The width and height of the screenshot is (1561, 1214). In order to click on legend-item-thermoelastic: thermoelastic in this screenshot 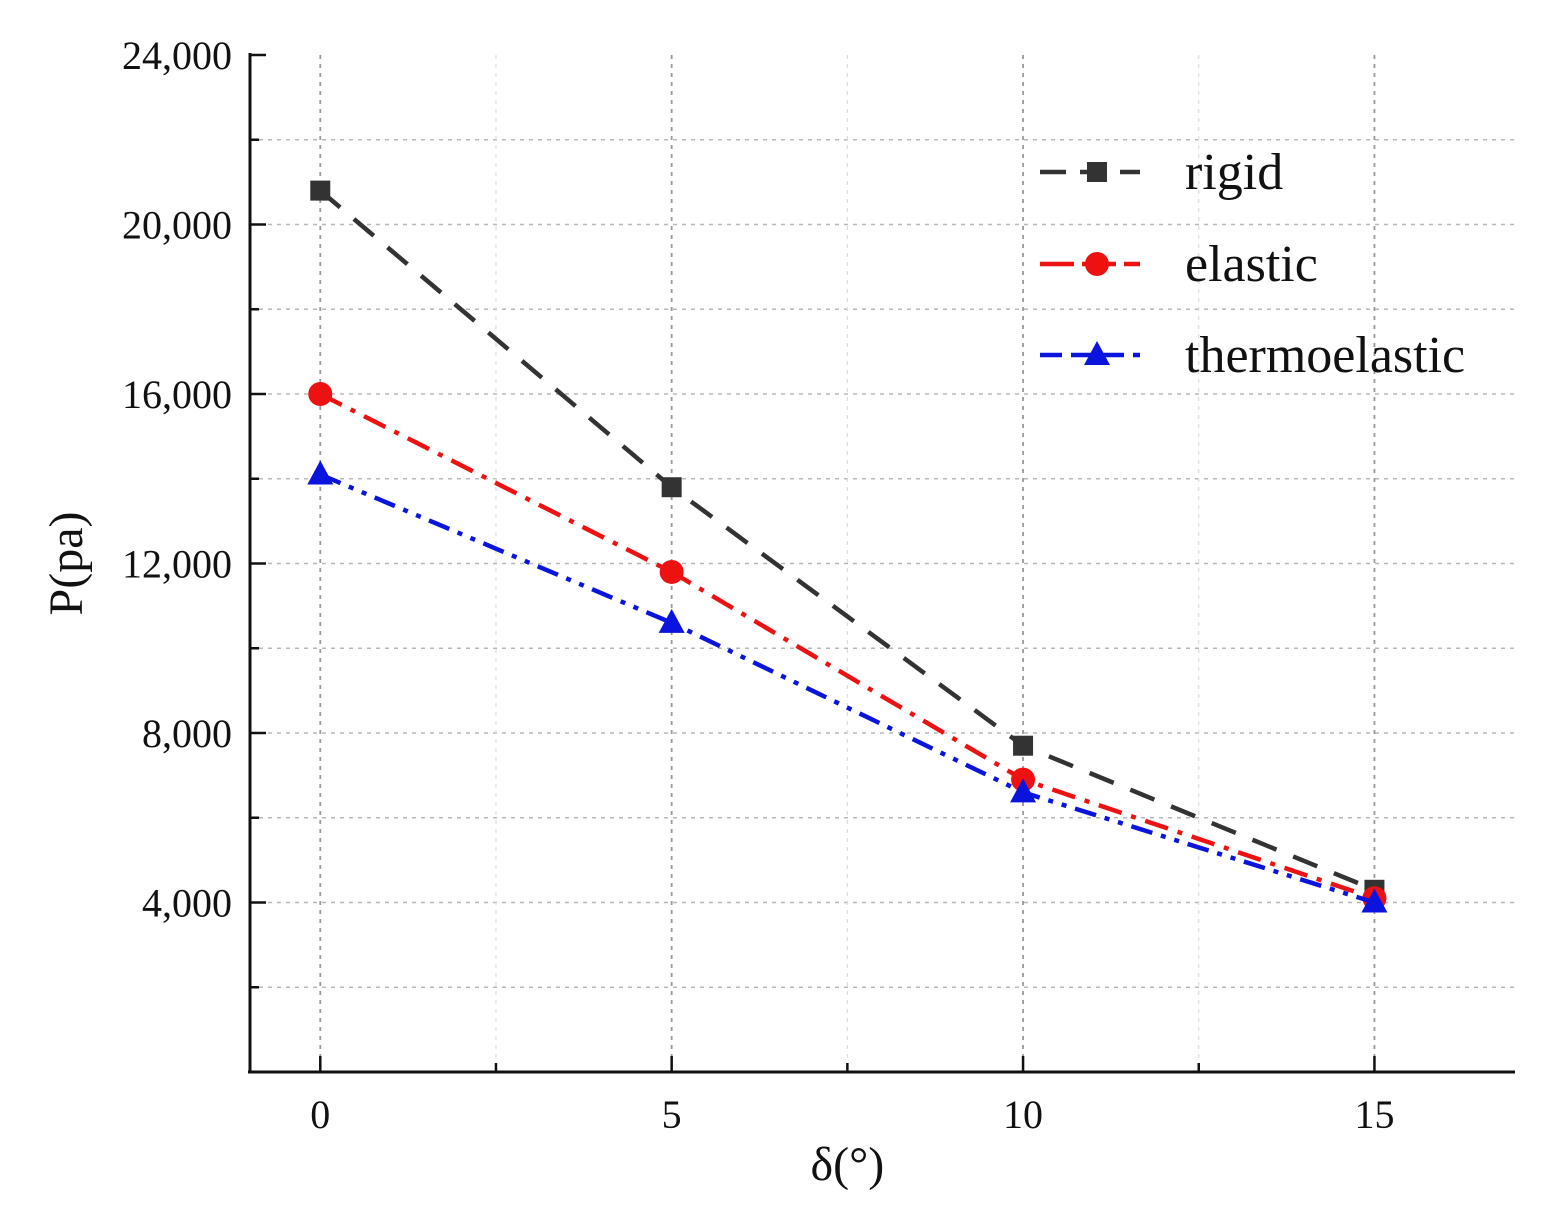, I will do `click(1252, 355)`.